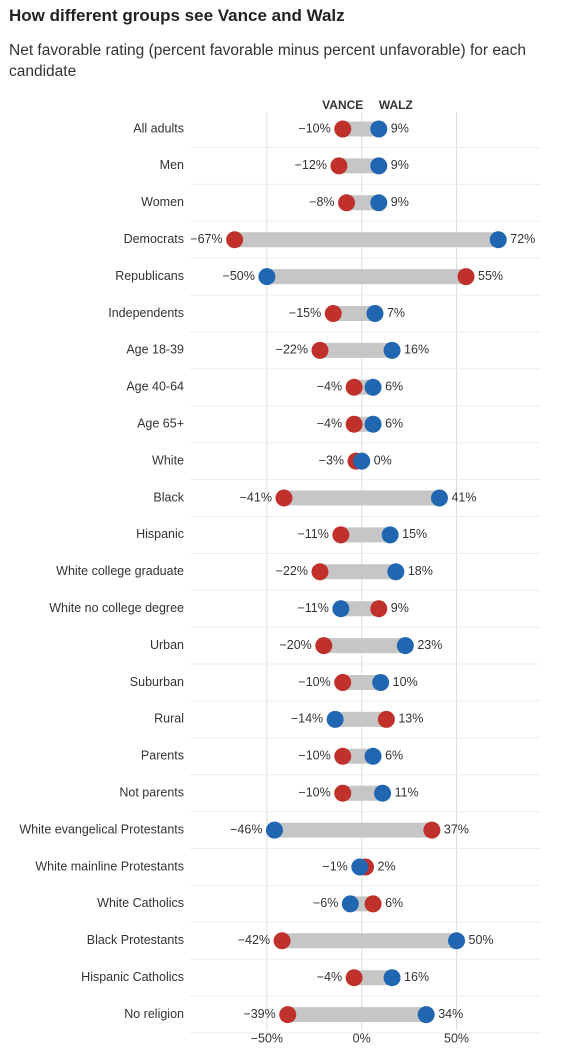 Image resolution: width=563 pixels, height=1055 pixels. I want to click on value-label: 41%, so click(463, 497).